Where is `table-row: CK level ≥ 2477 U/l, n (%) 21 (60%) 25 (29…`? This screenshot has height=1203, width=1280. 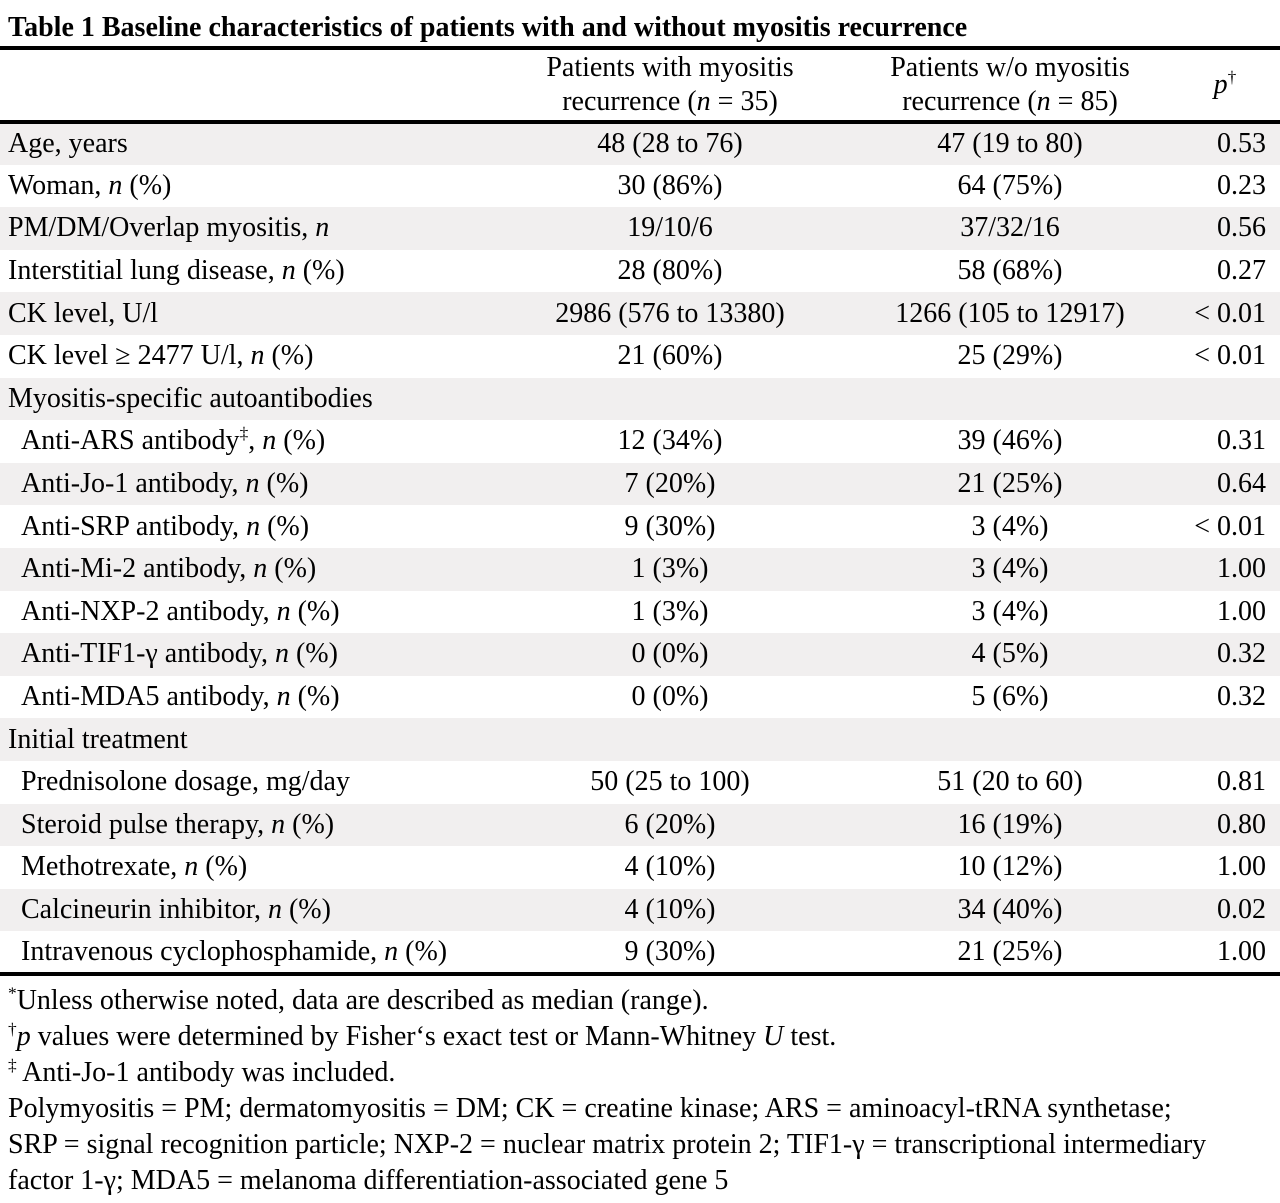 table-row: CK level ≥ 2477 U/l, n (%) 21 (60%) 25 (29… is located at coordinates (640, 356).